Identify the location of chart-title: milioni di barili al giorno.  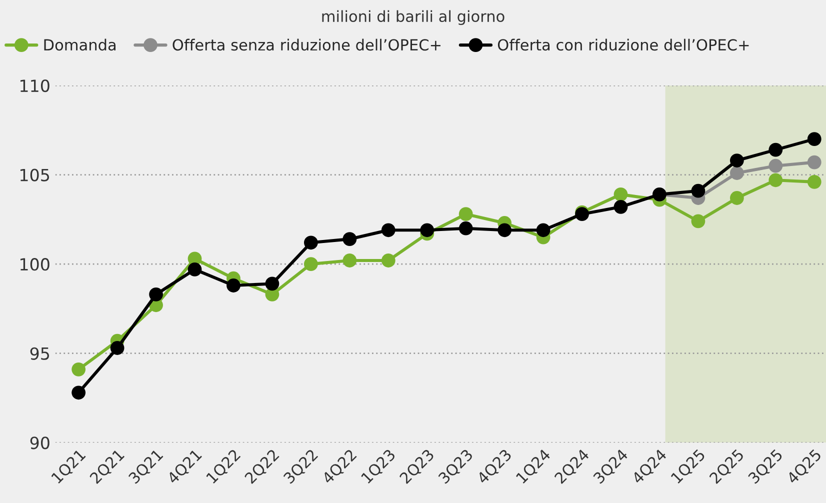
(413, 17).